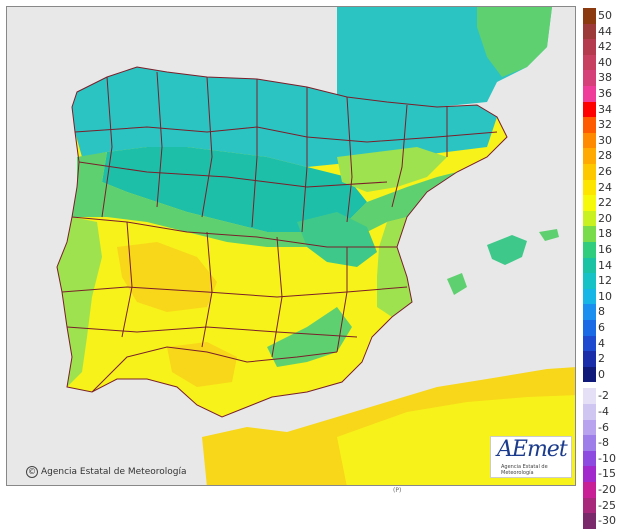 Image resolution: width=630 pixels, height=529 pixels. Describe the element at coordinates (549, 235) in the screenshot. I see `menorca` at that location.